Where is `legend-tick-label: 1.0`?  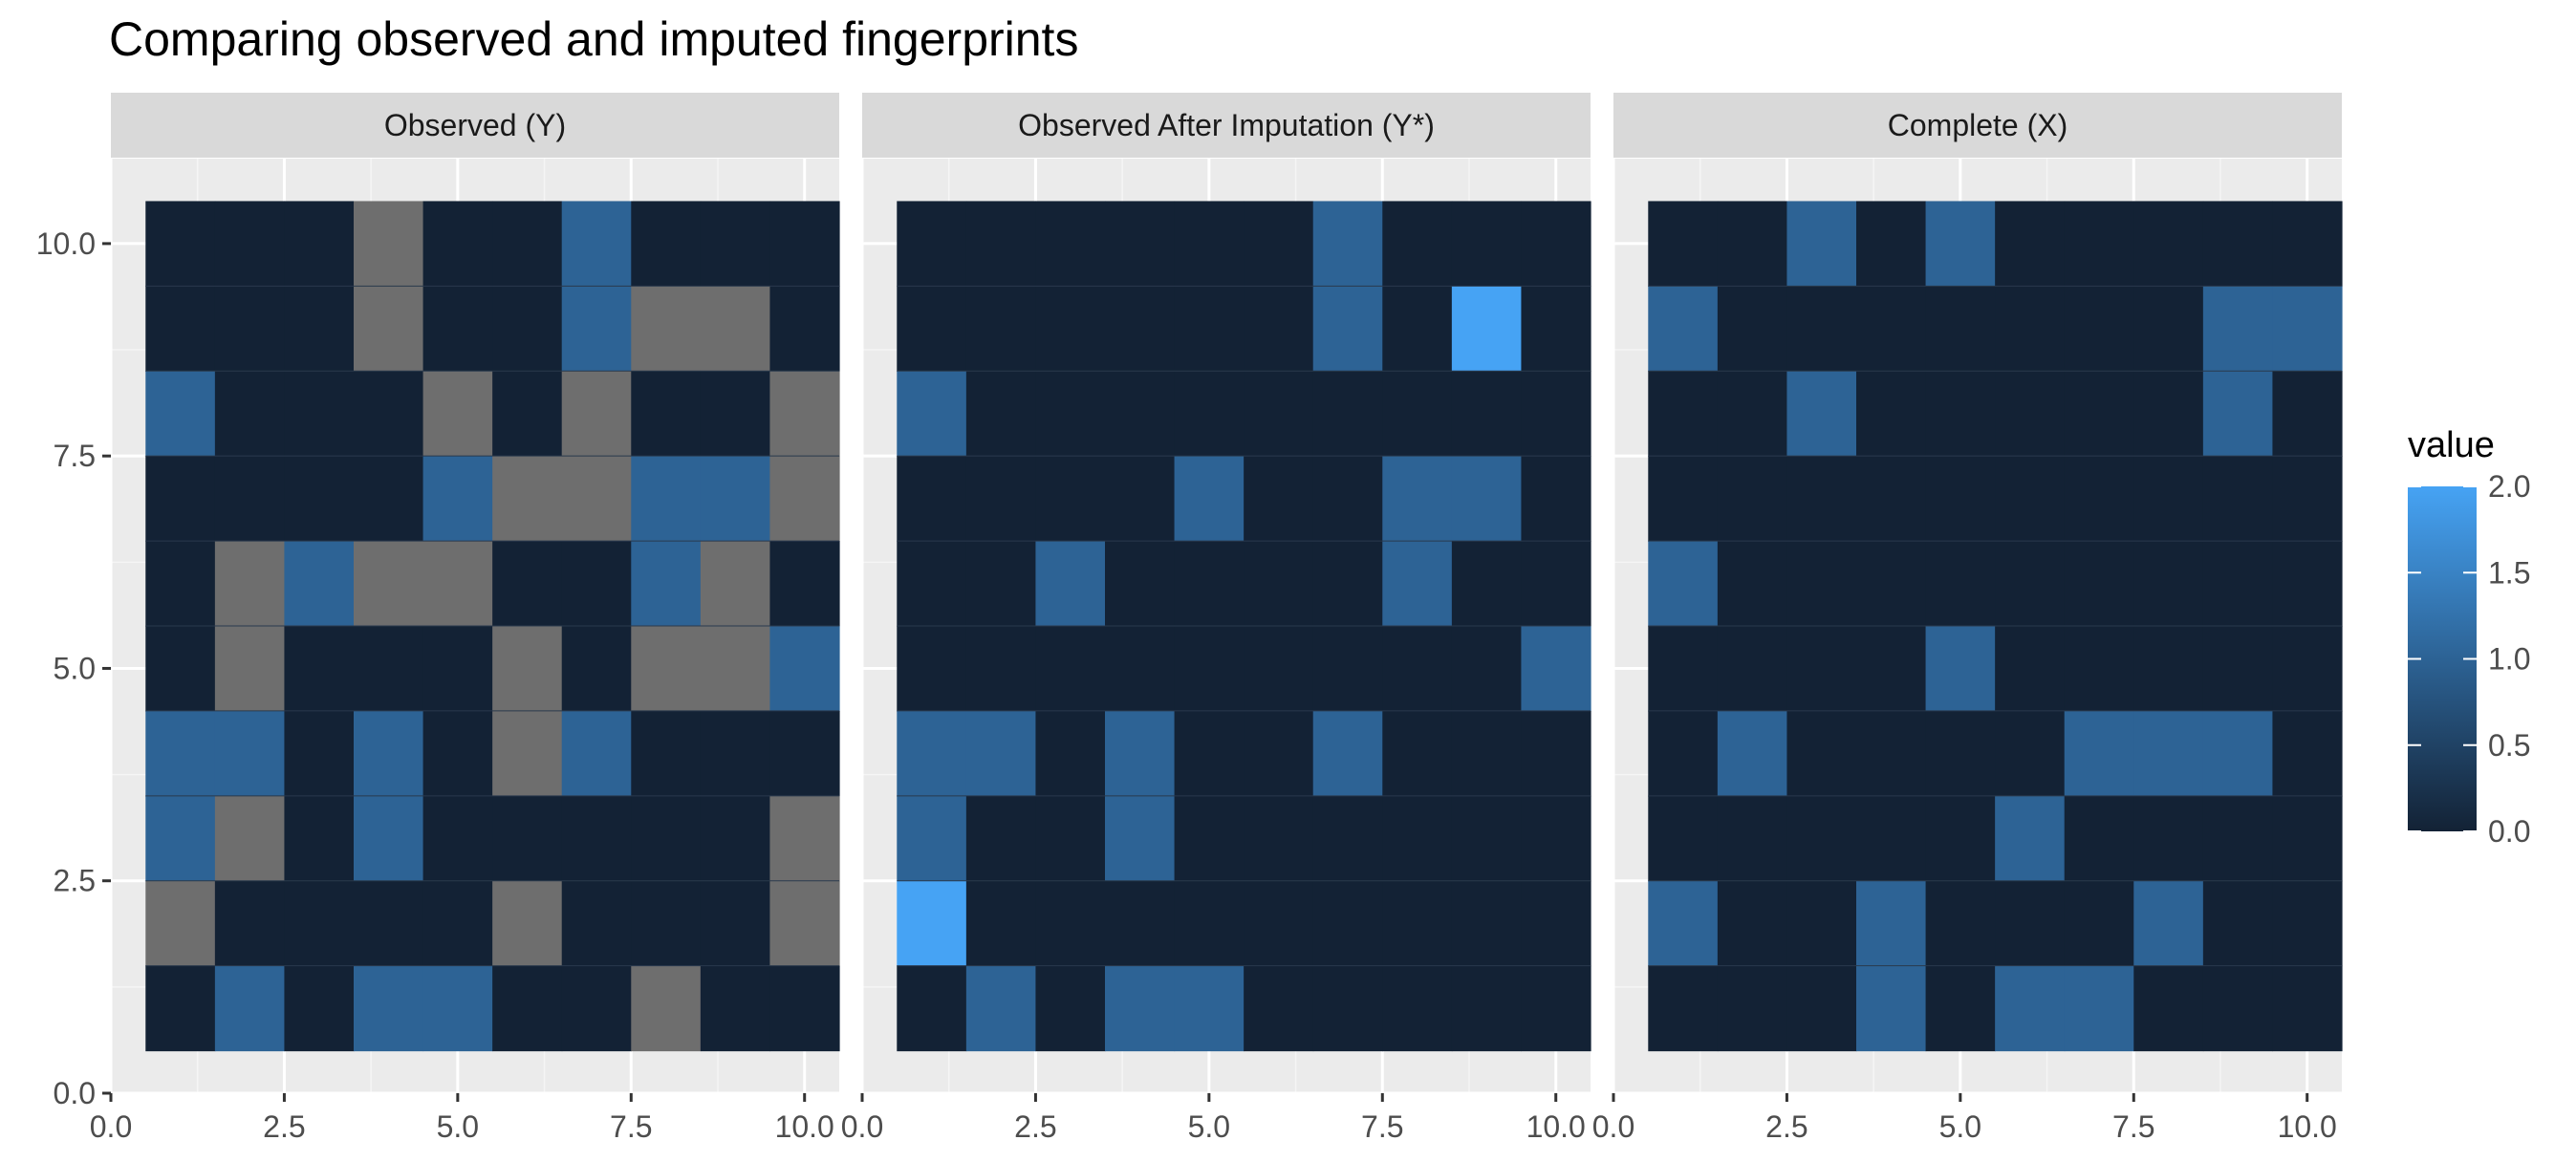 legend-tick-label: 1.0 is located at coordinates (2509, 659).